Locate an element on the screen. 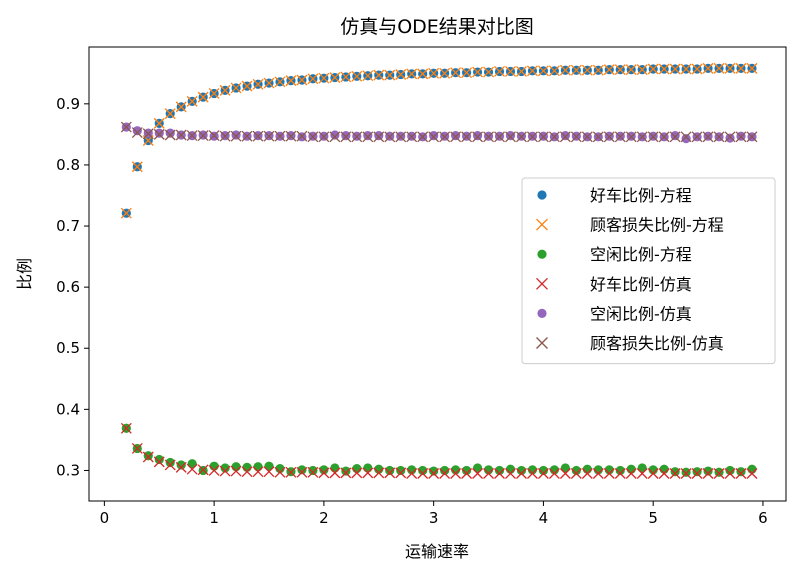 The height and width of the screenshot is (576, 804). legend-item: 好车比例-方程 is located at coordinates (614, 195).